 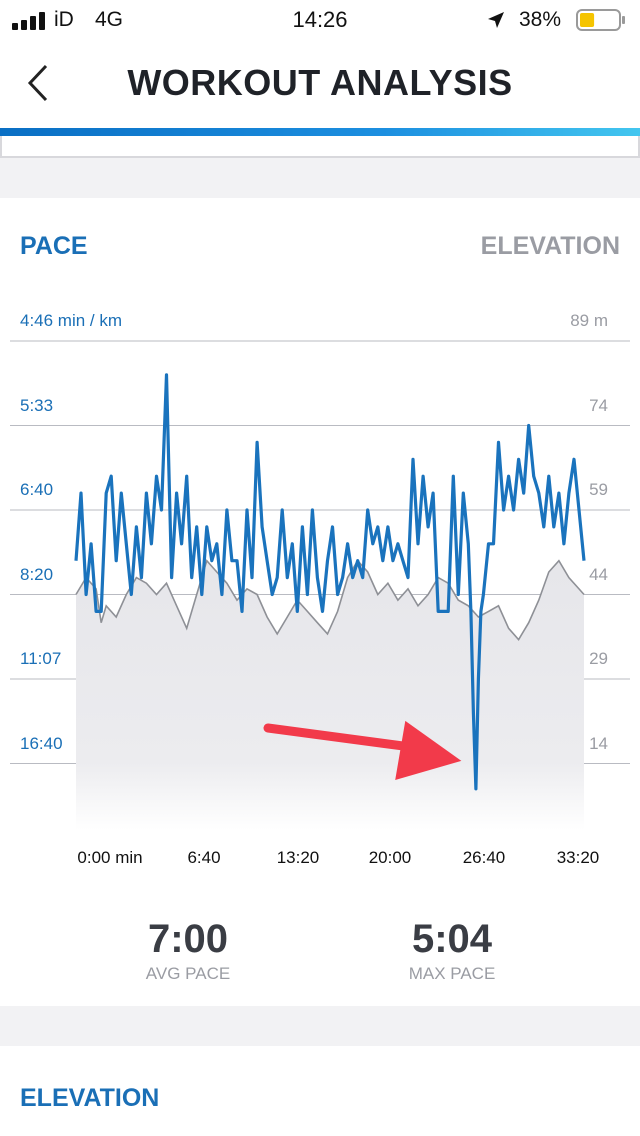 I want to click on y-tick-label-pace: 8:20, so click(x=37, y=574).